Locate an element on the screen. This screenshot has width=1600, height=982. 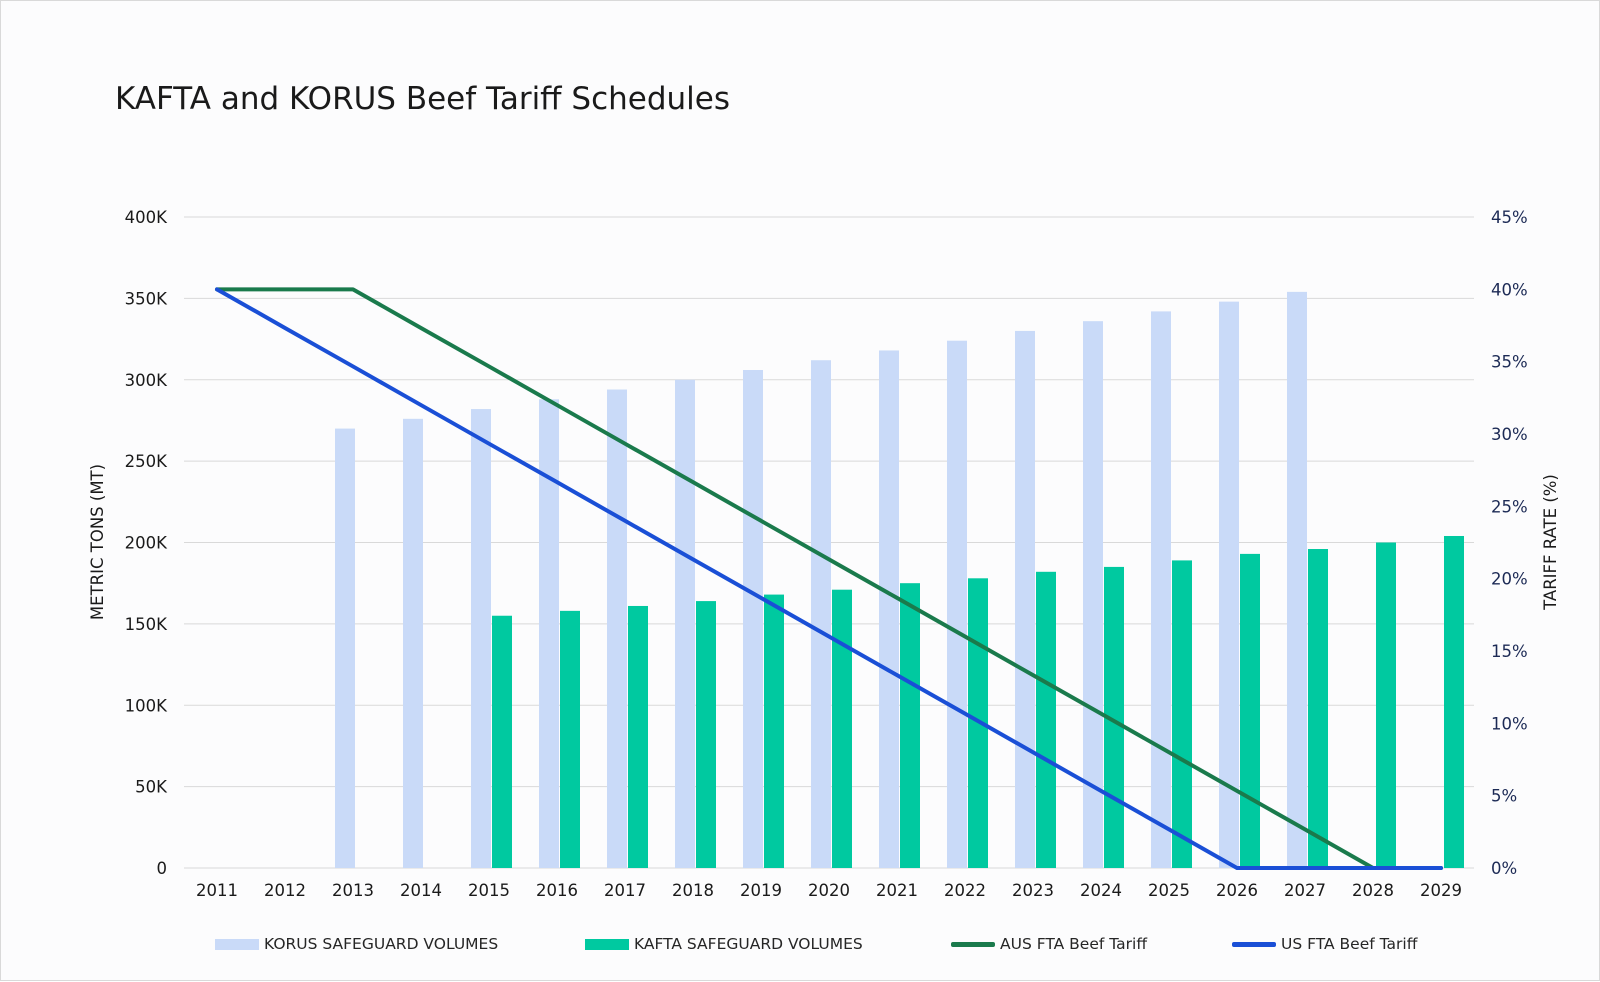
x-tick-label: 2027 is located at coordinates (1305, 890).